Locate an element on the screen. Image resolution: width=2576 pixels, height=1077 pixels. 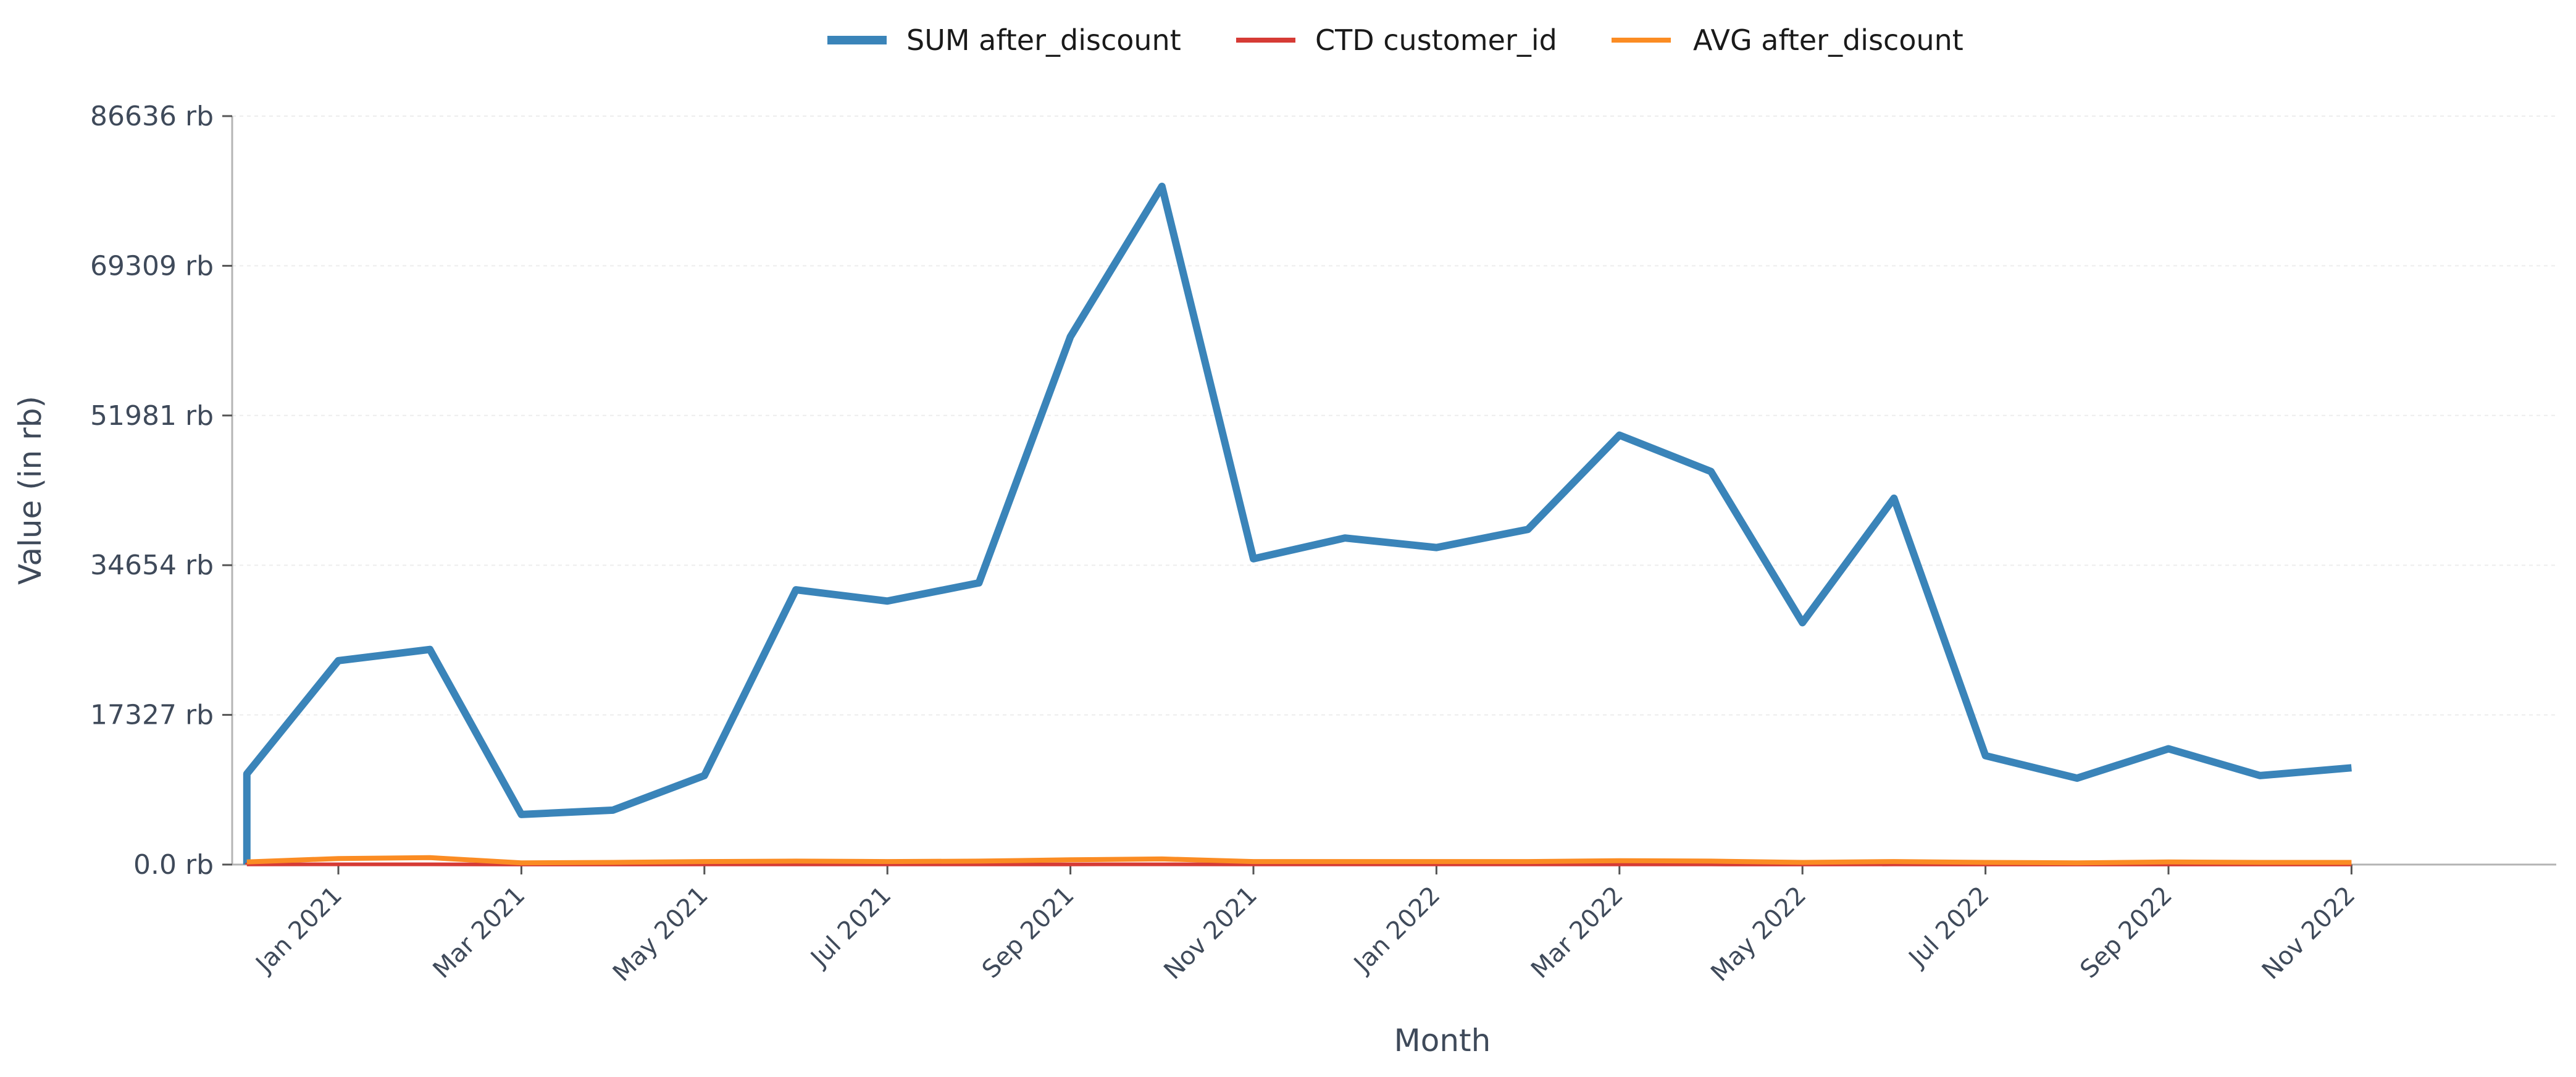
y-tick-label: 34654 rb is located at coordinates (152, 565).